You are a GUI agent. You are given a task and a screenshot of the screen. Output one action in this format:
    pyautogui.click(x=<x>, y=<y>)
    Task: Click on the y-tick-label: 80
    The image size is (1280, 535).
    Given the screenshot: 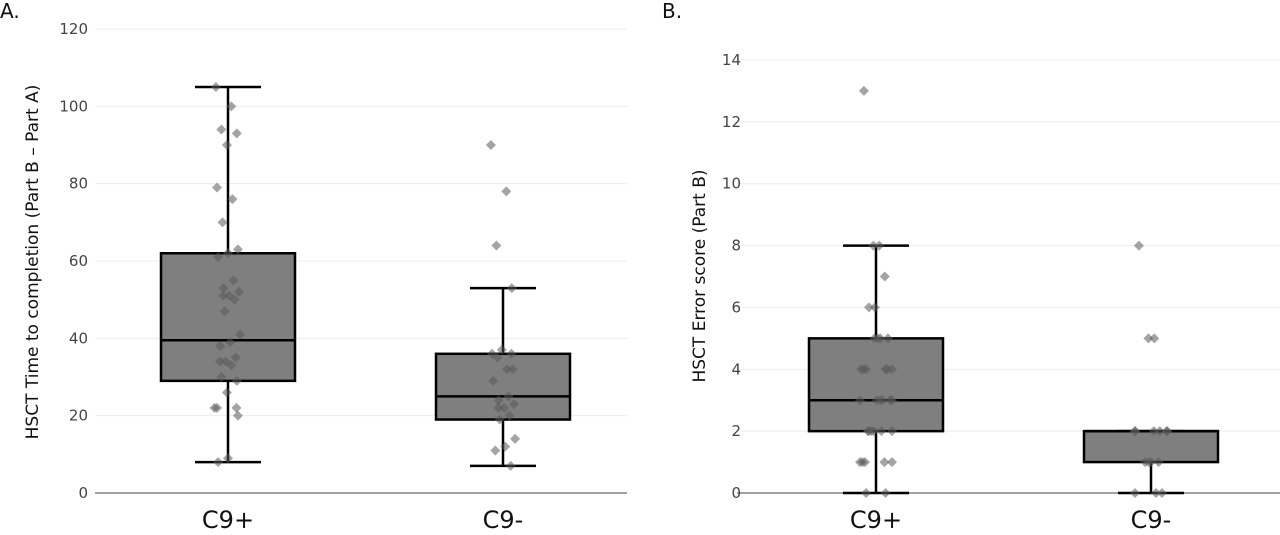 What is the action you would take?
    pyautogui.click(x=78, y=184)
    